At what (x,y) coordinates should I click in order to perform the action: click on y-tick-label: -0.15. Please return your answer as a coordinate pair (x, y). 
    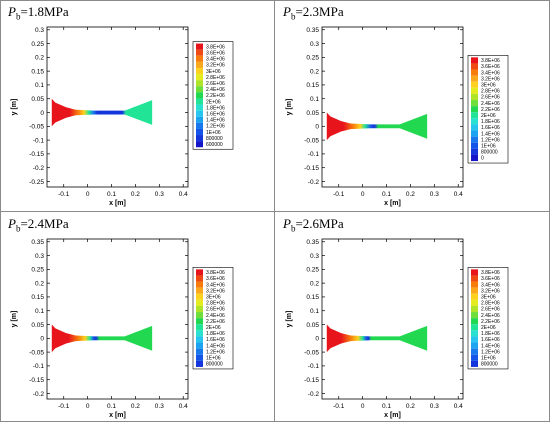
    Looking at the image, I should click on (36, 380).